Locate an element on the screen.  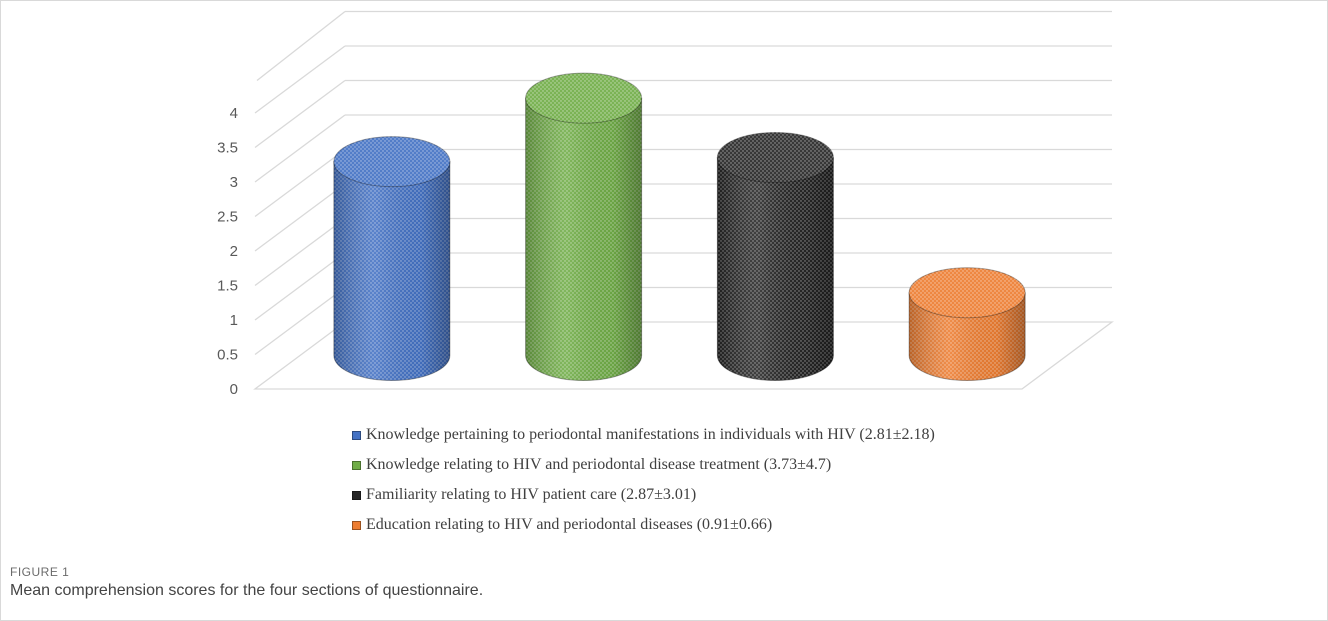
y-tick-label: 3.5 is located at coordinates (227, 148).